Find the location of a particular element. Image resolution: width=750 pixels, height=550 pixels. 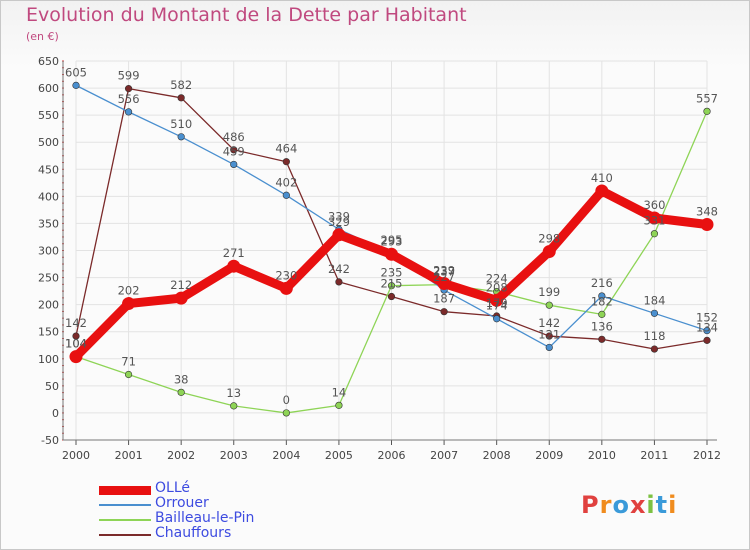

y-tick-label: 550 is located at coordinates (48, 115).